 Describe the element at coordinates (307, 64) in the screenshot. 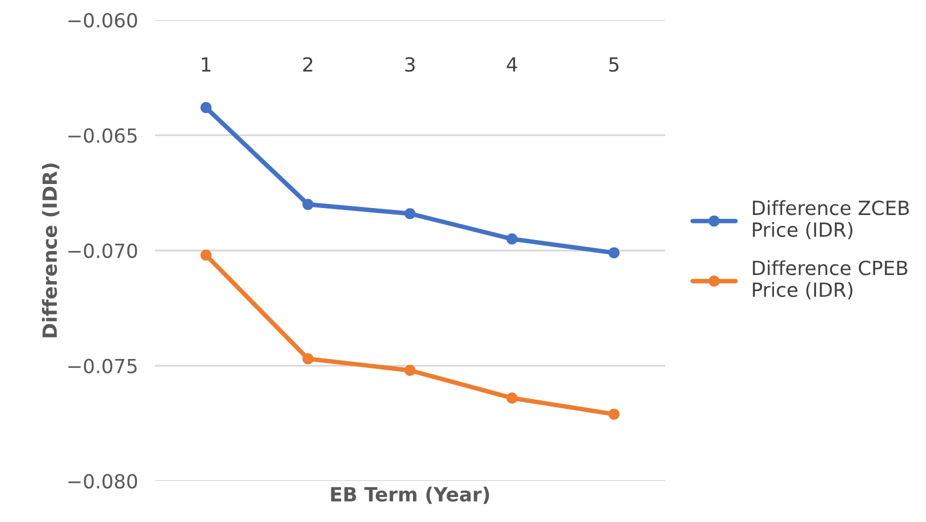

I see `x-tick-label: 2` at that location.